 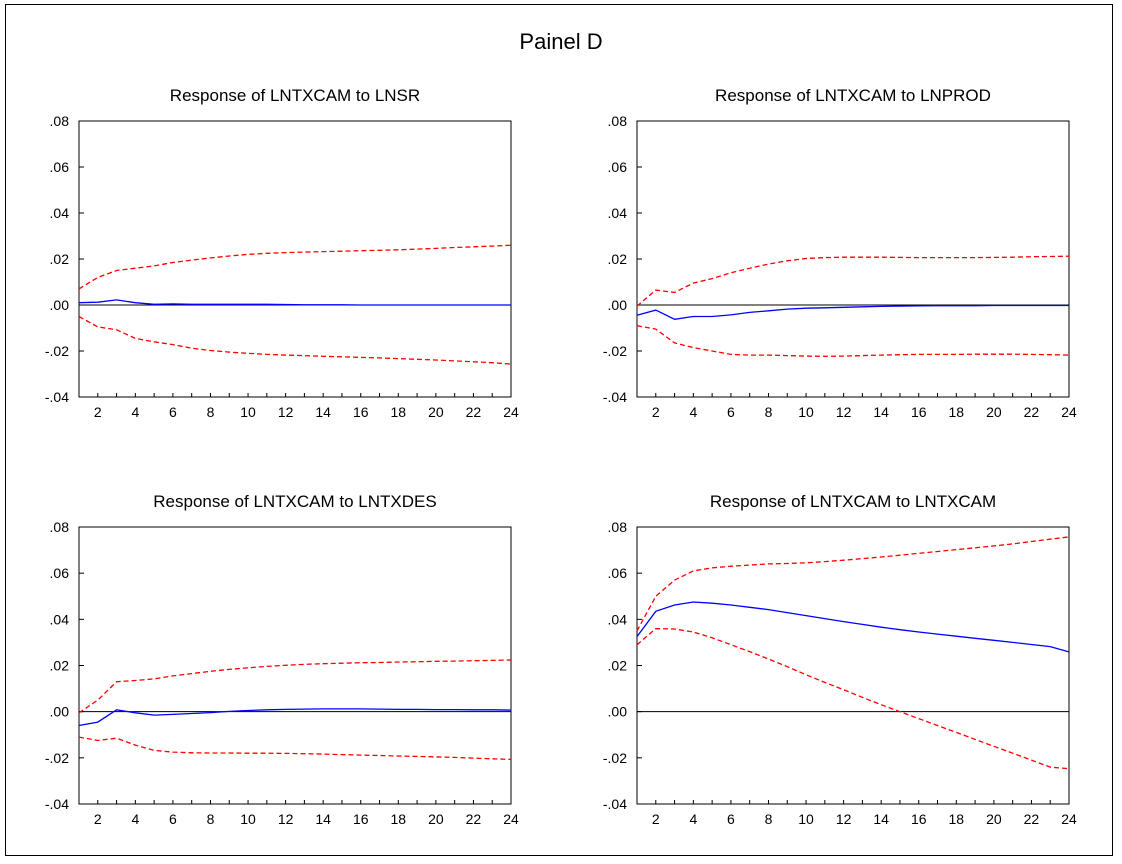 What do you see at coordinates (853, 501) in the screenshot?
I see `panel-title: Response of LNTXCAM to LNTXCAM` at bounding box center [853, 501].